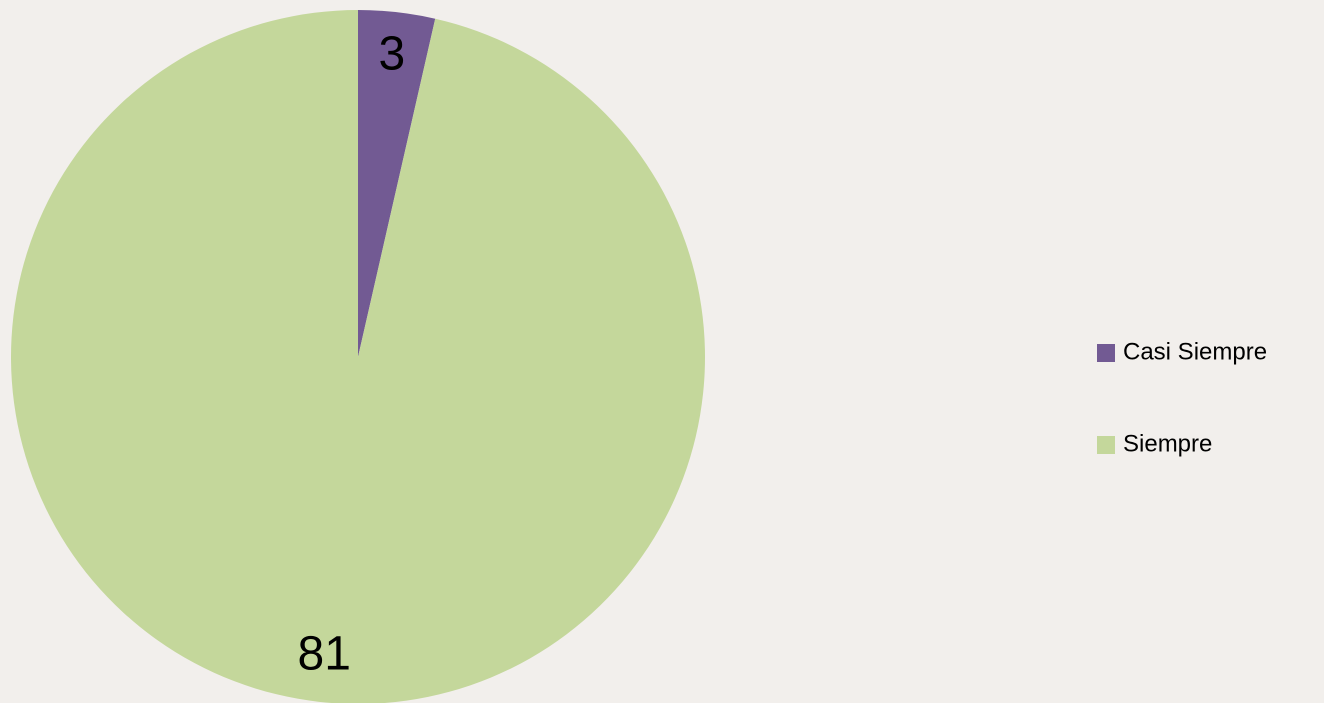 The width and height of the screenshot is (1324, 703). What do you see at coordinates (1167, 443) in the screenshot?
I see `legend-label: Siempre` at bounding box center [1167, 443].